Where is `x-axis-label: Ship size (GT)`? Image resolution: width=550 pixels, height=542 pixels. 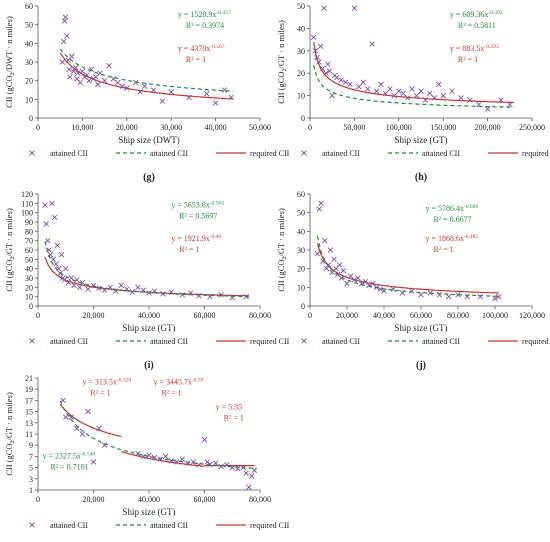
x-axis-label: Ship size (GT) is located at coordinates (149, 328).